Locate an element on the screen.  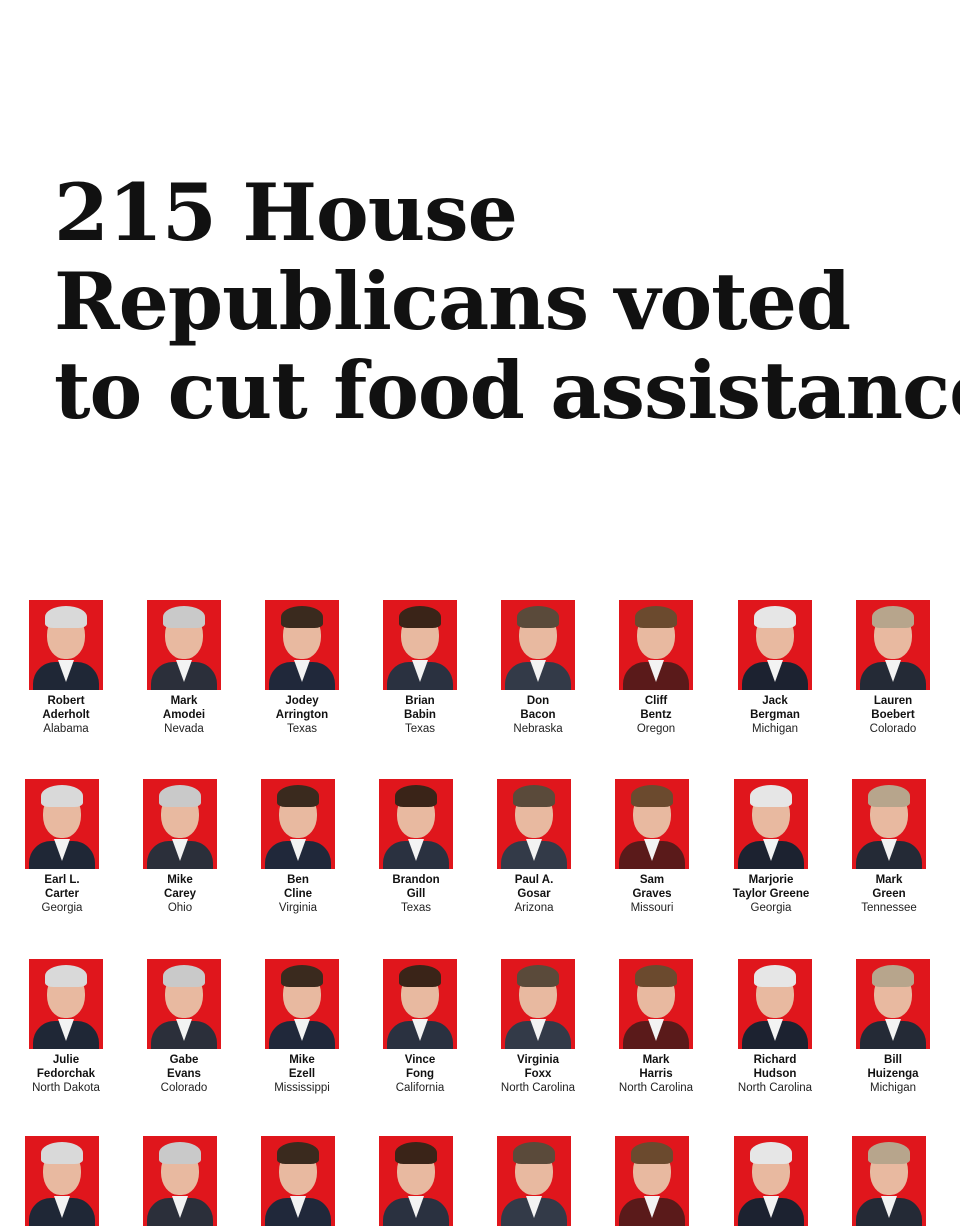
member-last-name: Evans is located at coordinates (184, 1074).